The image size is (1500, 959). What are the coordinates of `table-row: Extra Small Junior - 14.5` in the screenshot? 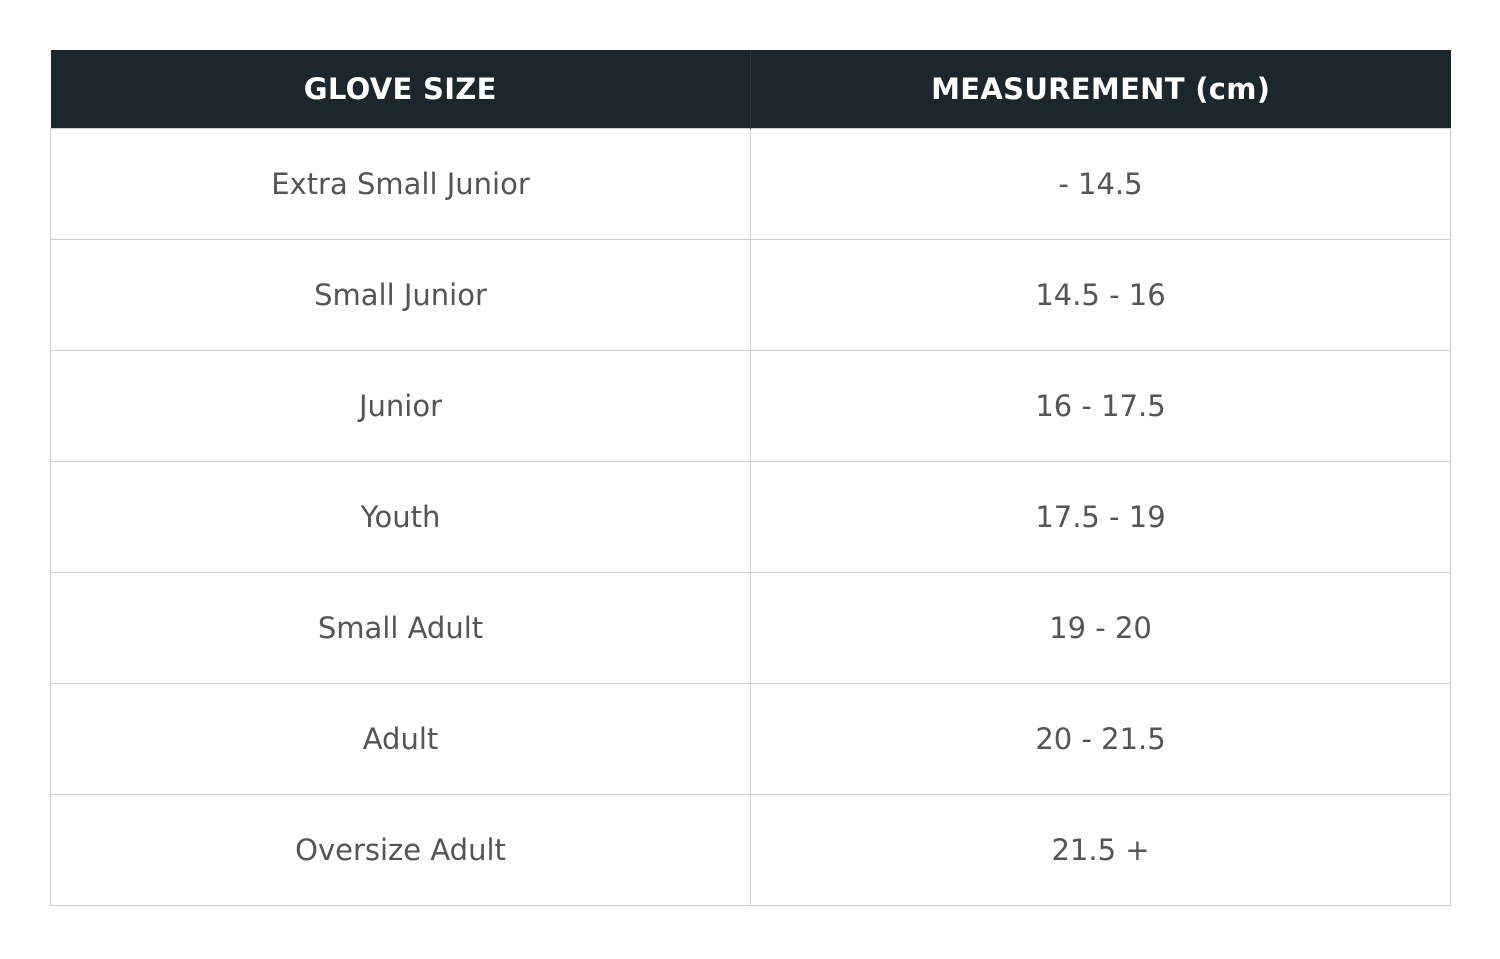 It's located at (750, 184).